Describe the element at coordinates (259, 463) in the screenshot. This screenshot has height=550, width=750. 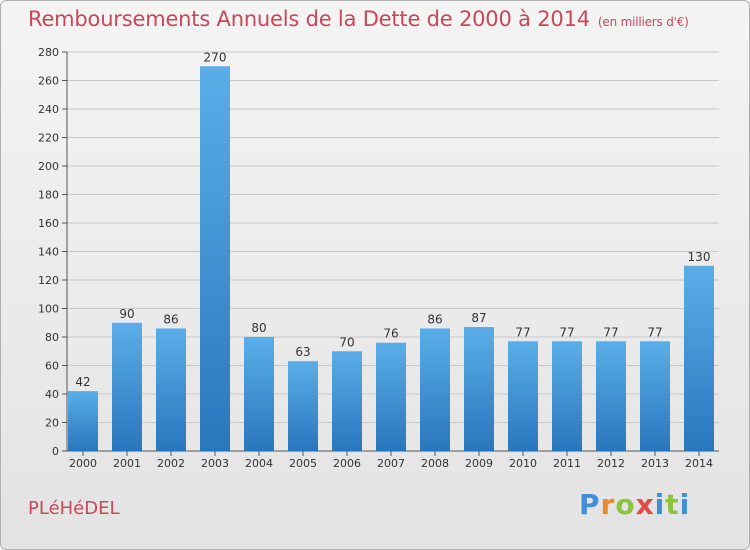
I see `x-tick-label: 2004` at that location.